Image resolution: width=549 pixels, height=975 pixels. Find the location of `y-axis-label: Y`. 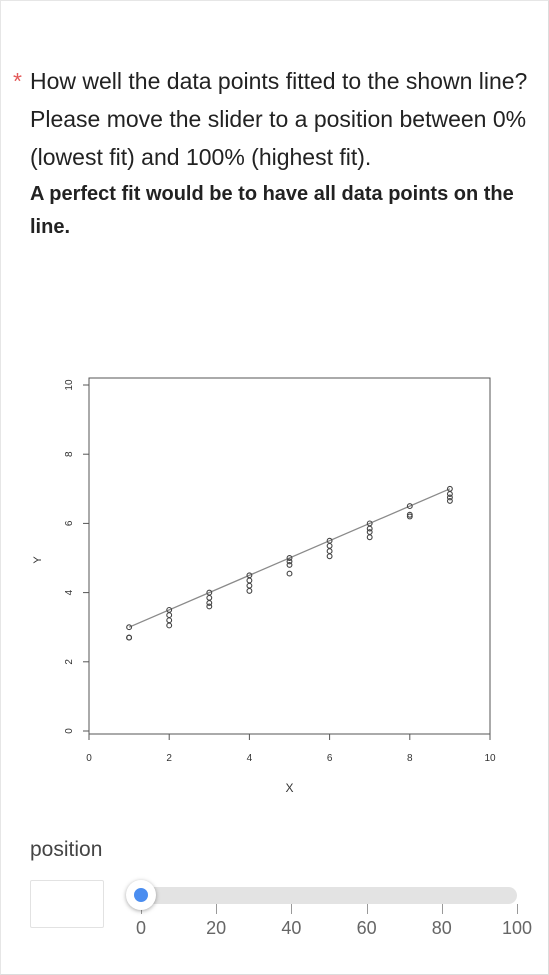

y-axis-label: Y is located at coordinates (38, 560).